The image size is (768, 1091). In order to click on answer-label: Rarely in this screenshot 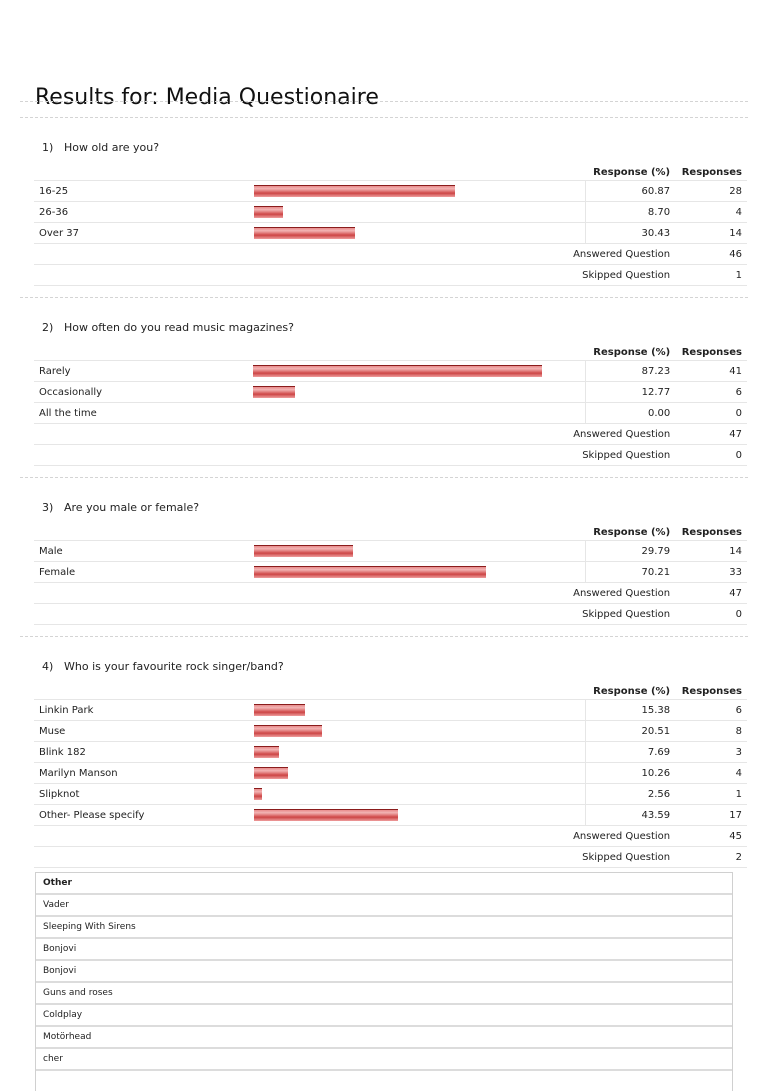, I will do `click(141, 371)`.